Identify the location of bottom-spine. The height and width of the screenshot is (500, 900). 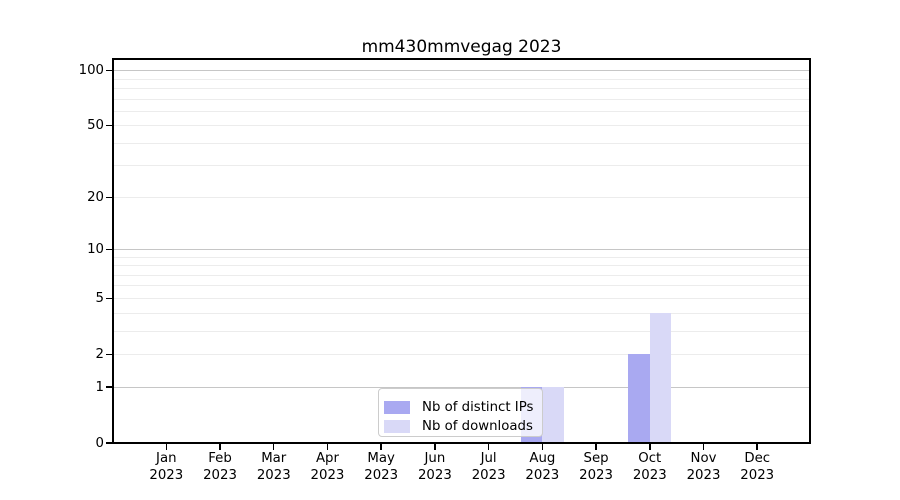
(461, 443).